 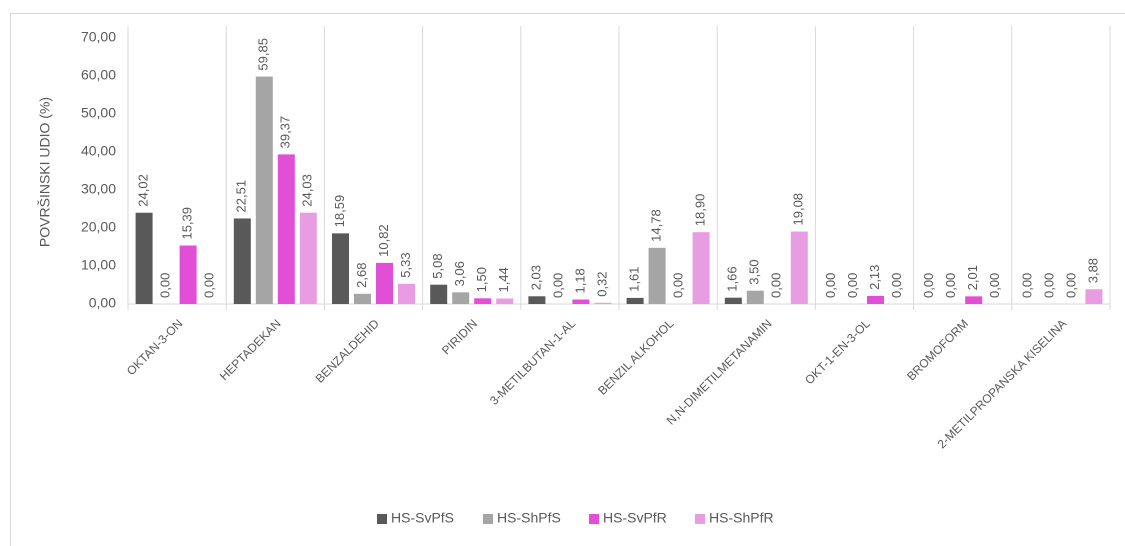 What do you see at coordinates (459, 336) in the screenshot?
I see `x-tick-label: PIRIDIN` at bounding box center [459, 336].